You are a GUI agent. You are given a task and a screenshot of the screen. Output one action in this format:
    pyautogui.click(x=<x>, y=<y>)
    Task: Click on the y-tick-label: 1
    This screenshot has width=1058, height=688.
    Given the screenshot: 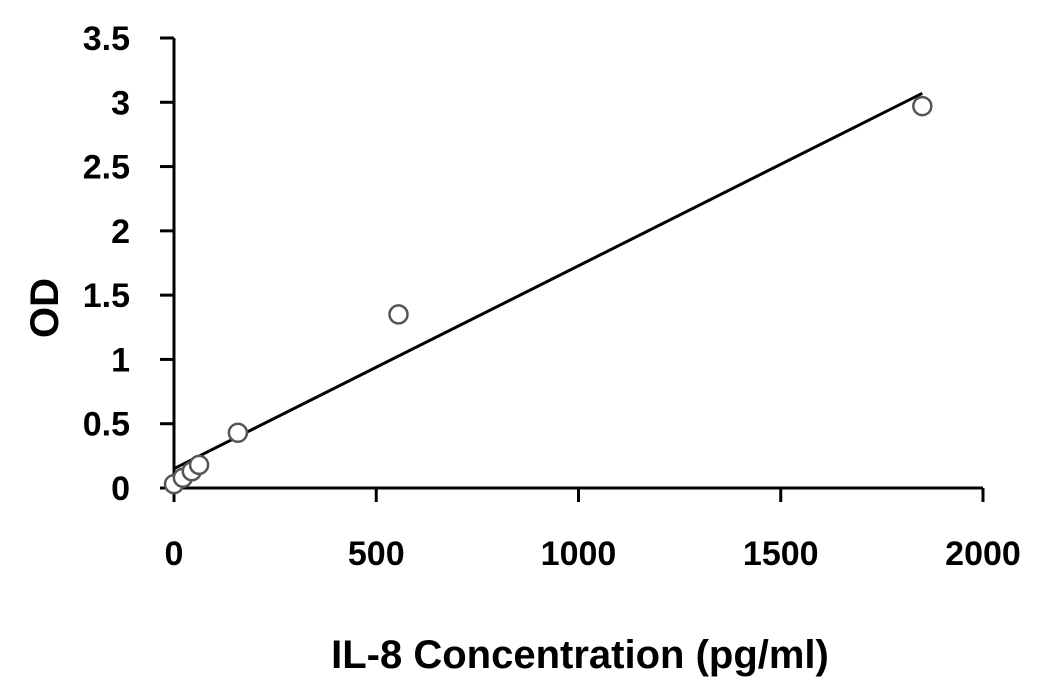 What is the action you would take?
    pyautogui.click(x=120, y=360)
    